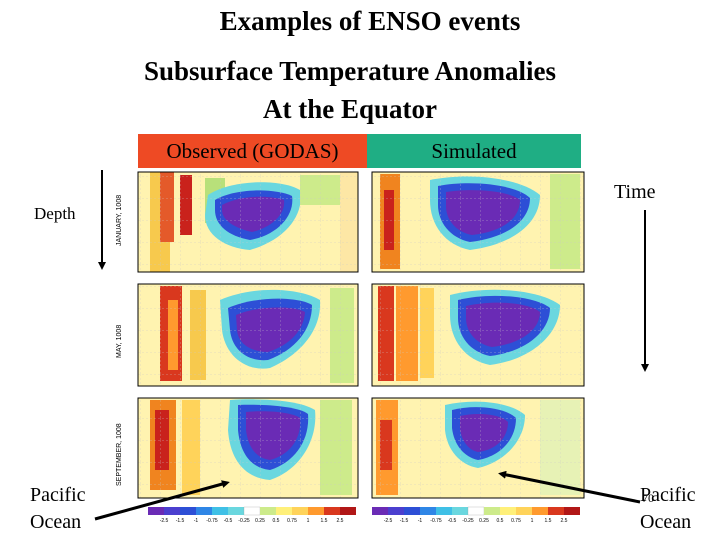 The height and width of the screenshot is (540, 720). I want to click on simulated-panel-september, so click(478, 448).